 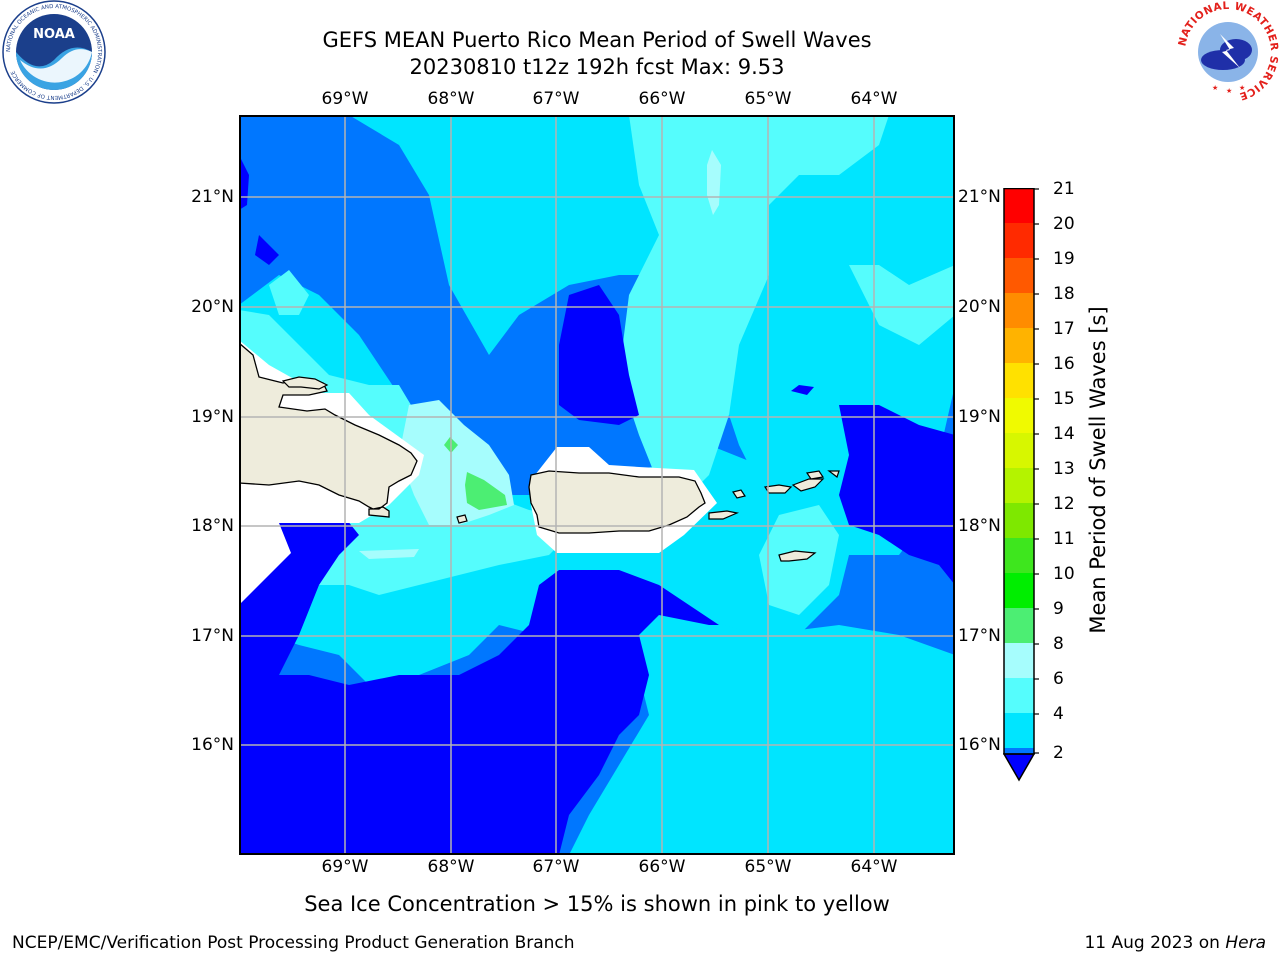 I want to click on lat-label-right: 19°N, so click(x=979, y=417).